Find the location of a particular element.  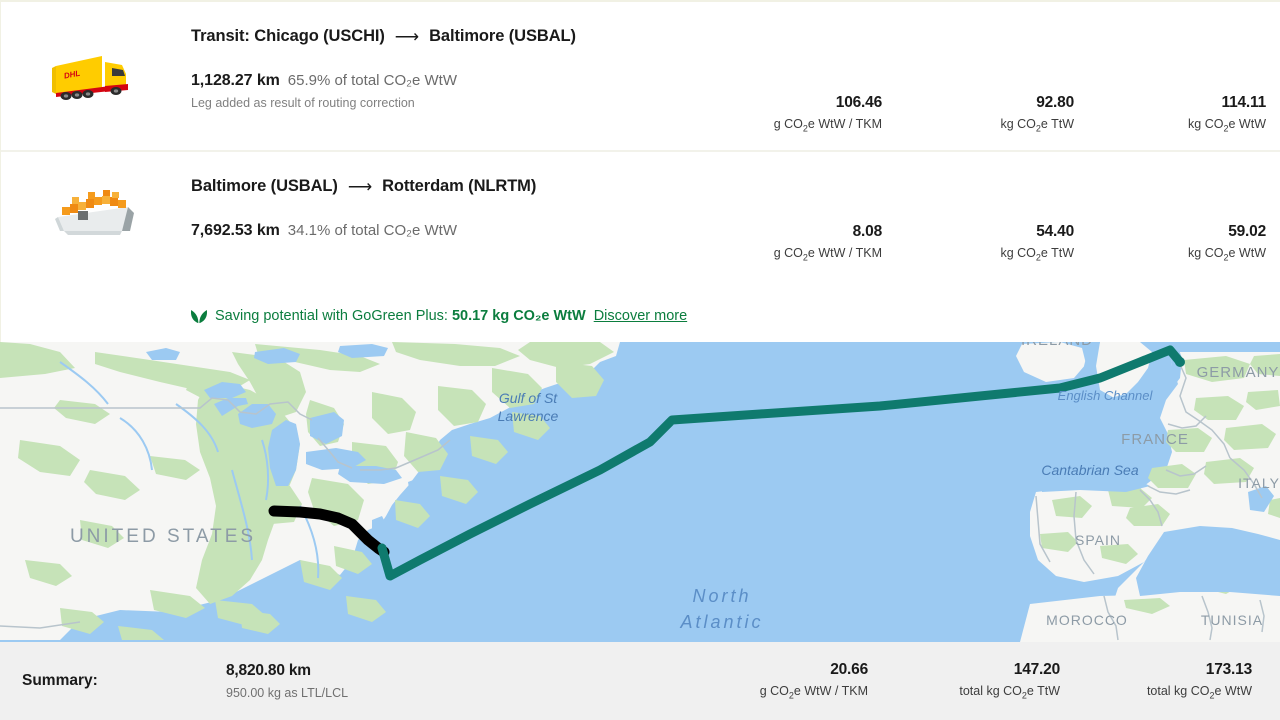

leg-distance: 1,128.27 km is located at coordinates (235, 80).